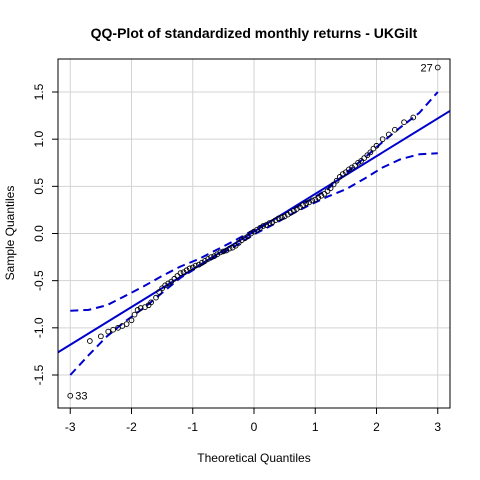 This screenshot has height=480, width=480. I want to click on y-tick-label: -1.5, so click(39, 374).